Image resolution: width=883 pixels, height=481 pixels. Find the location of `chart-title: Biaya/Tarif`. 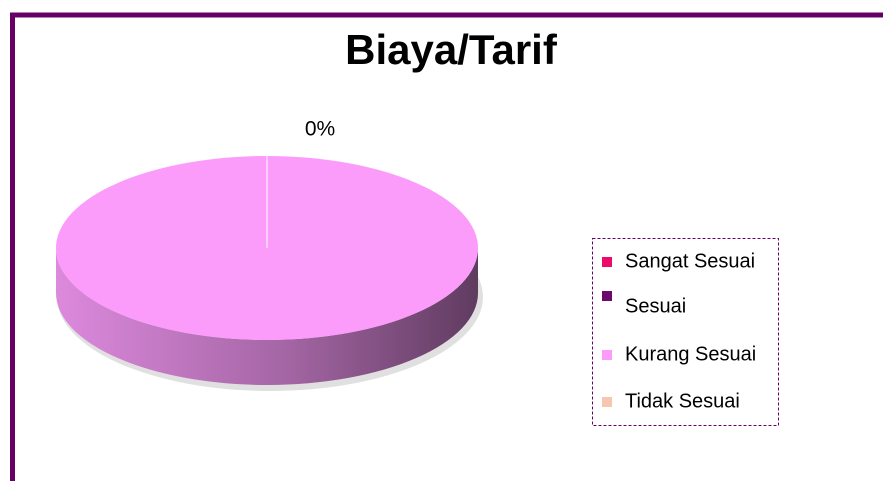

chart-title: Biaya/Tarif is located at coordinates (451, 49).